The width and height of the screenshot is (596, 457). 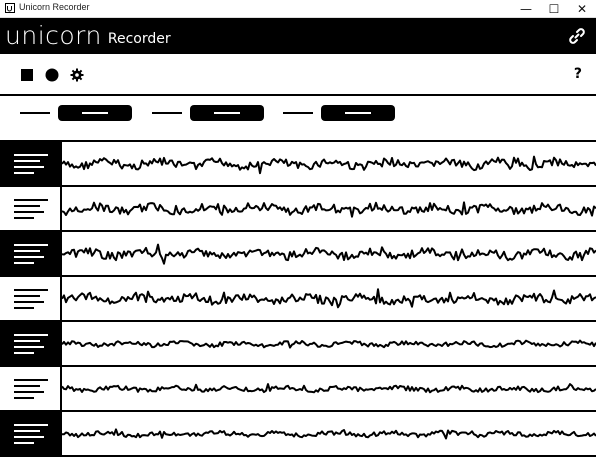 What do you see at coordinates (298, 9) in the screenshot?
I see `window-titlebar: Unicorn Recorder — ☐ ✕` at bounding box center [298, 9].